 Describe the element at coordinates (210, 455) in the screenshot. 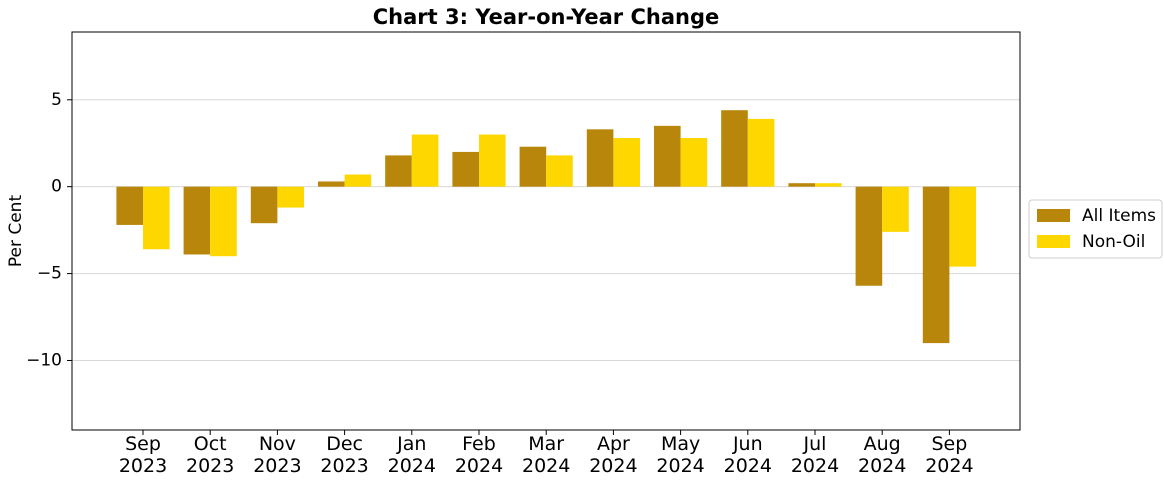

I see `x-tick-label: Oct 2023` at that location.